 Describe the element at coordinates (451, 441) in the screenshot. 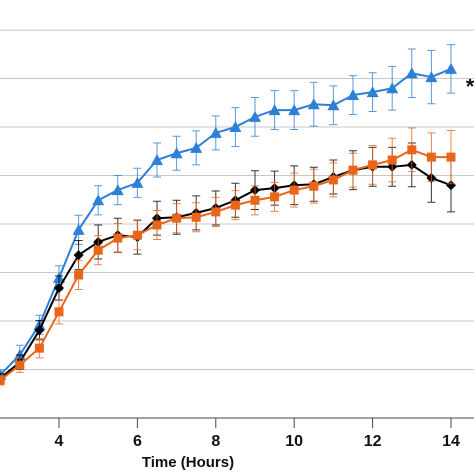

I see `x-tick-label: 14` at that location.